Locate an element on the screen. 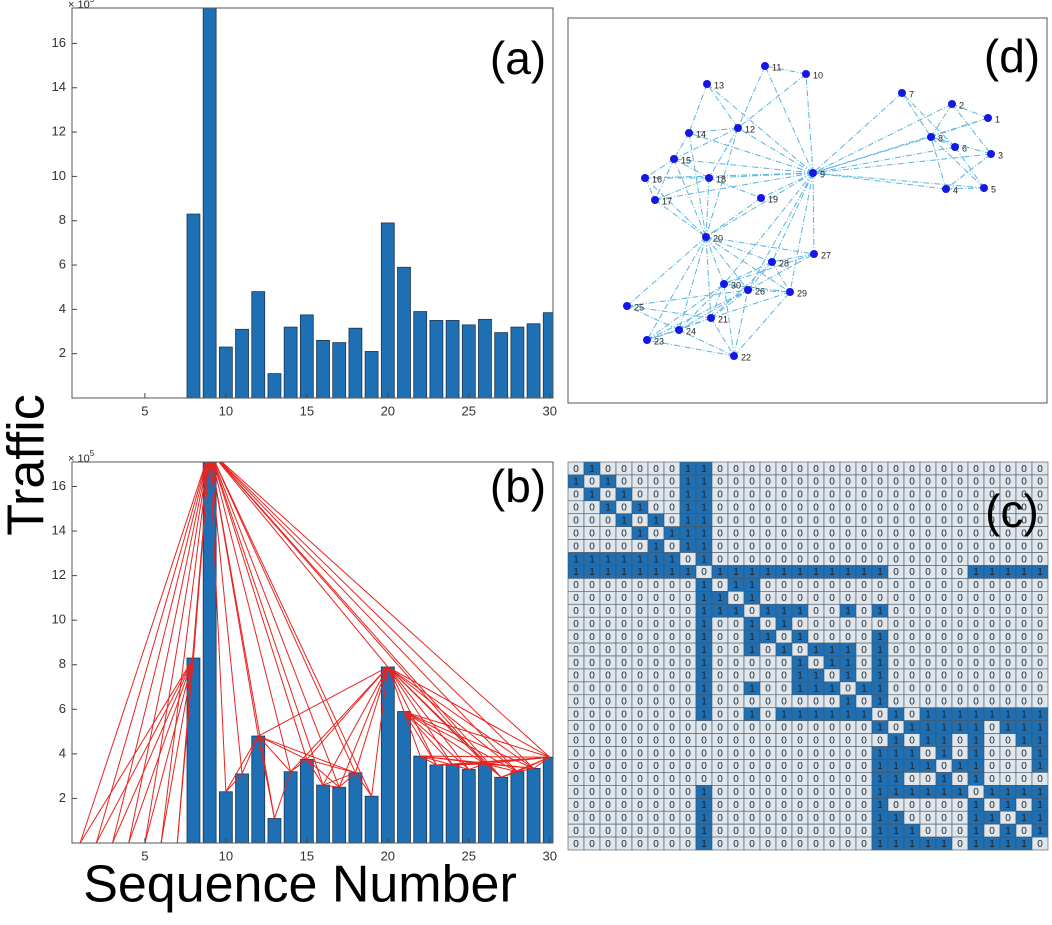  y-tick-label: 16 is located at coordinates (59, 42).